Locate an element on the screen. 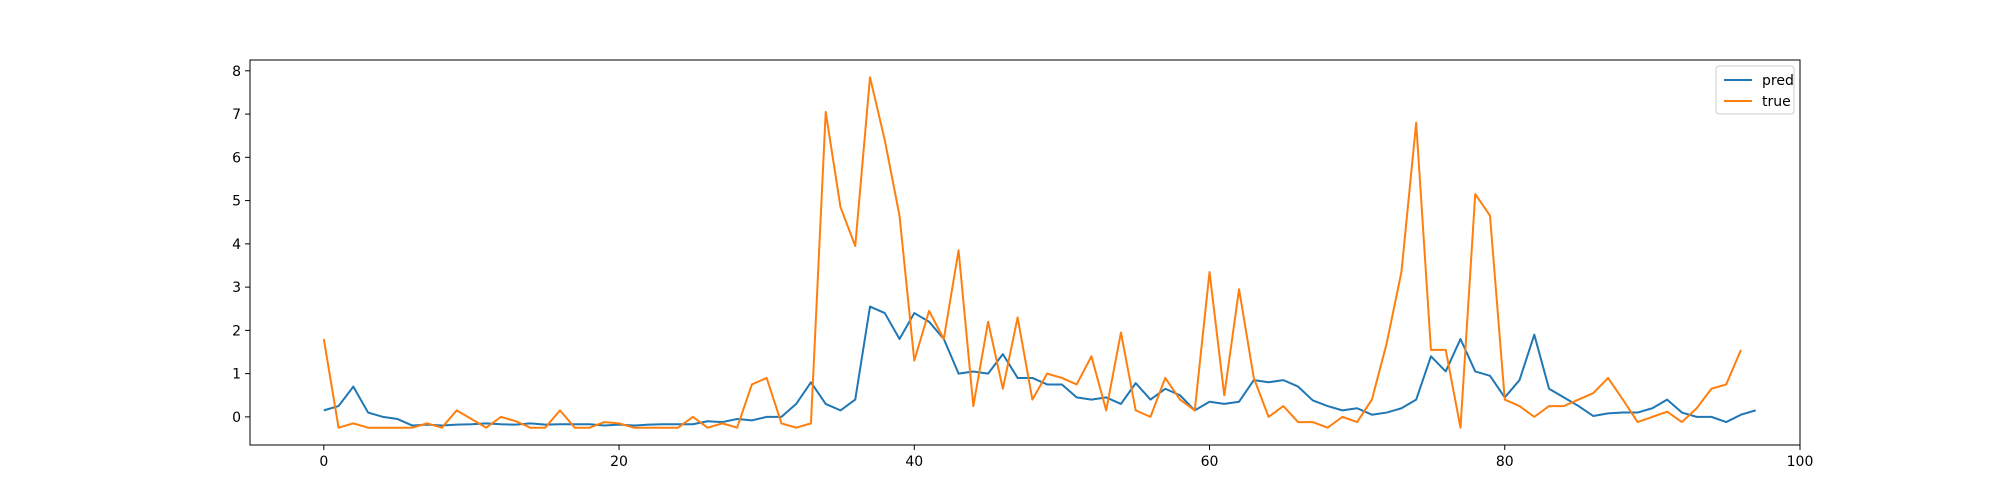 This screenshot has width=2000, height=500. x-tick-label: 60 is located at coordinates (1210, 462).